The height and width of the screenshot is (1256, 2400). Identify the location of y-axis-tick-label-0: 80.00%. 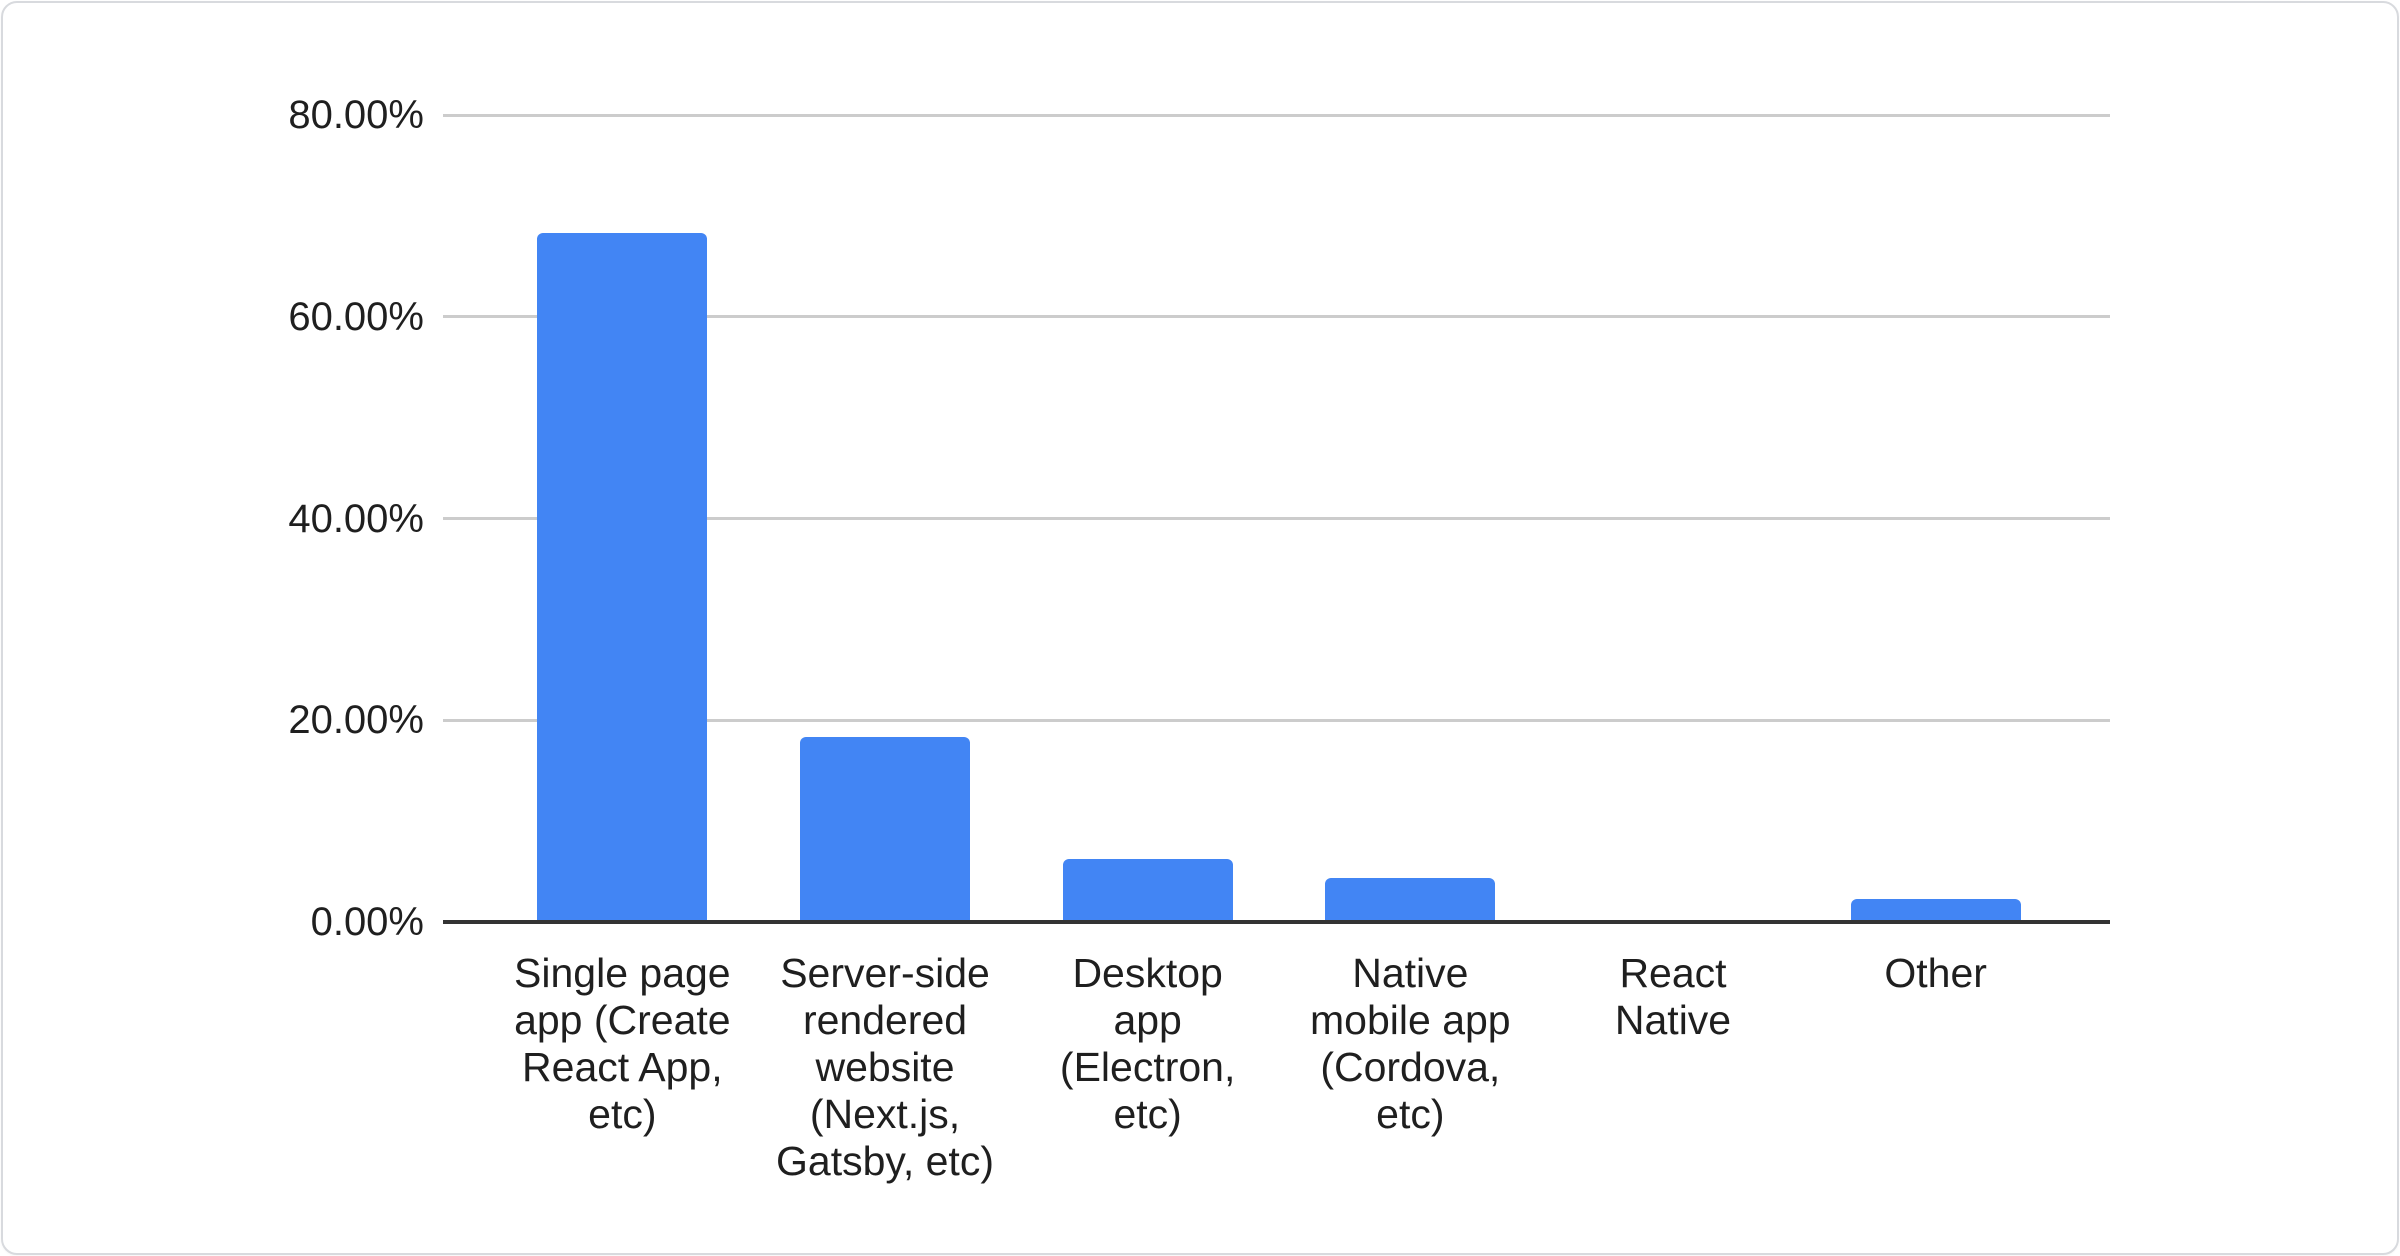
(356, 115).